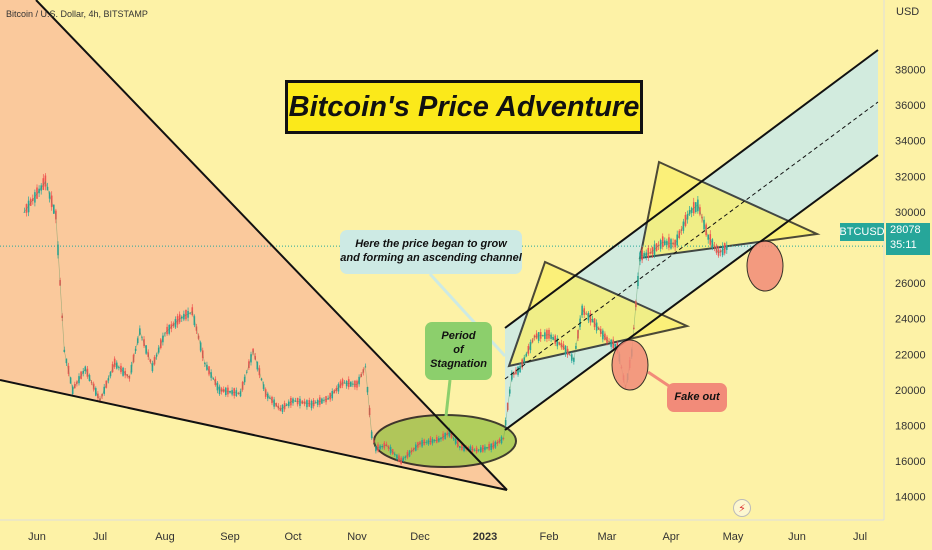 This screenshot has height=550, width=932. What do you see at coordinates (549, 537) in the screenshot?
I see `x-tick-label: Feb` at bounding box center [549, 537].